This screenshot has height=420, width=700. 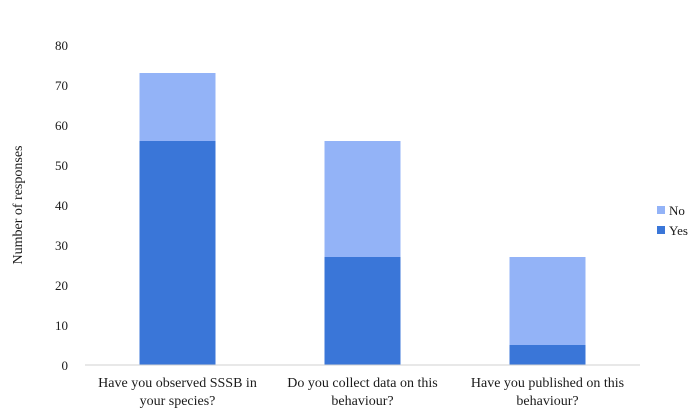 I want to click on x-tick-label: Have you observed SSSB in, so click(x=177, y=383).